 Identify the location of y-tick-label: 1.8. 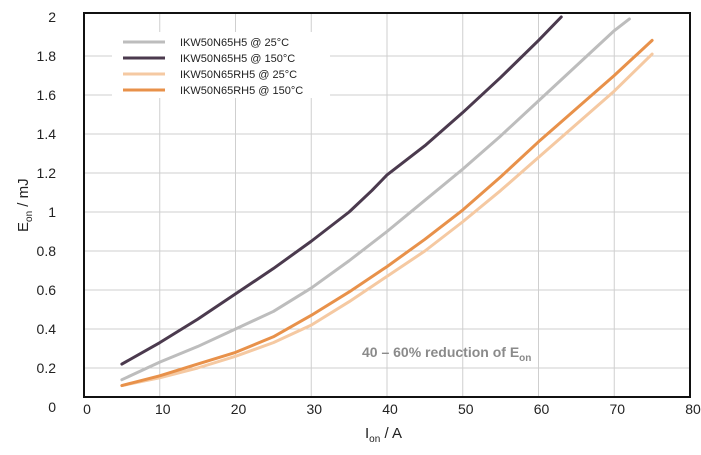
(47, 56).